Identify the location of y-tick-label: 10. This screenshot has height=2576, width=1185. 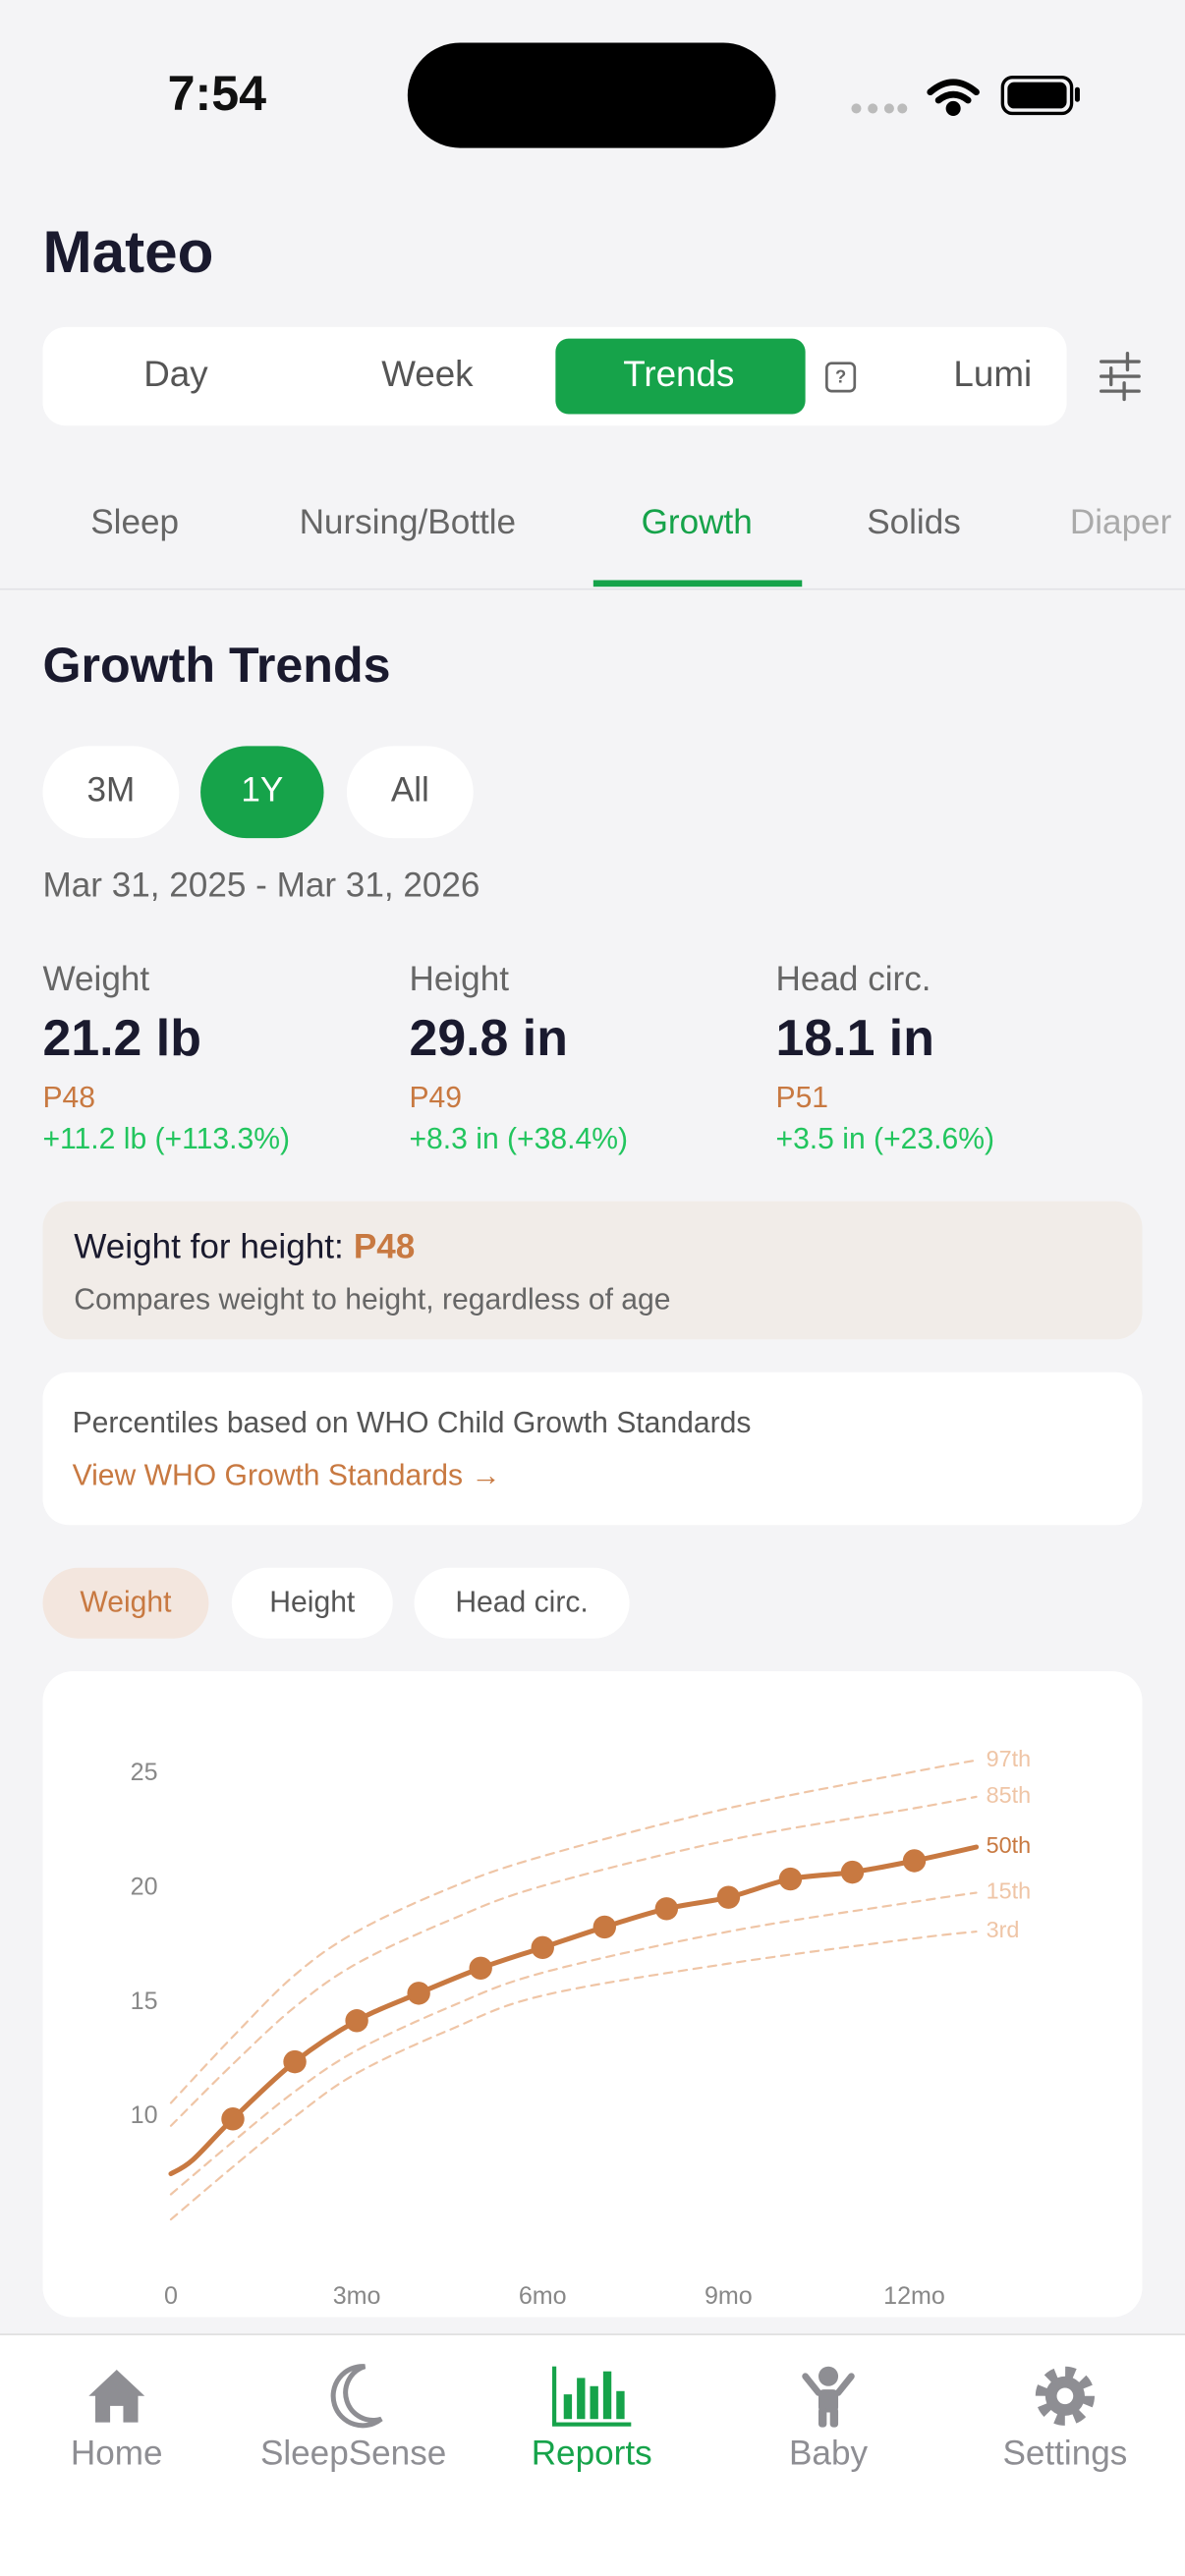
(145, 2115).